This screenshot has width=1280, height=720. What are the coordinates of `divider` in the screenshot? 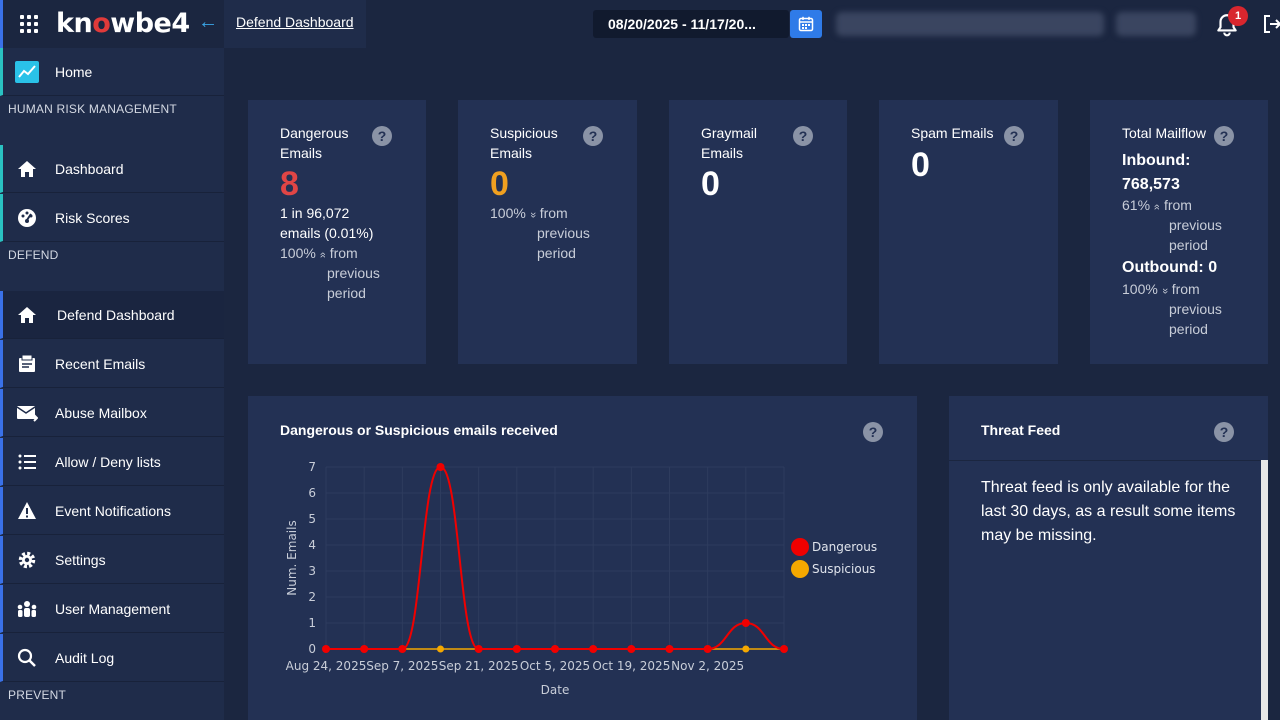 It's located at (1108, 460).